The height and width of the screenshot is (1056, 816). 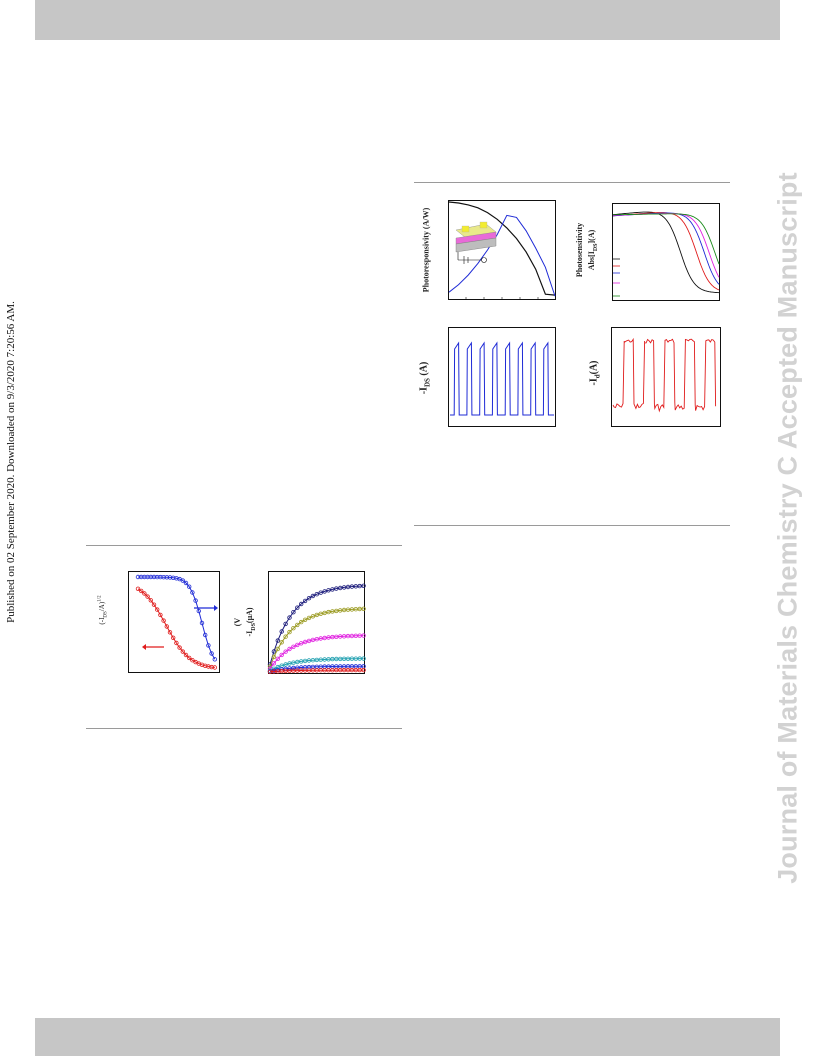 What do you see at coordinates (595, 373) in the screenshot?
I see `panel-d-ylabel: -Id(A)` at bounding box center [595, 373].